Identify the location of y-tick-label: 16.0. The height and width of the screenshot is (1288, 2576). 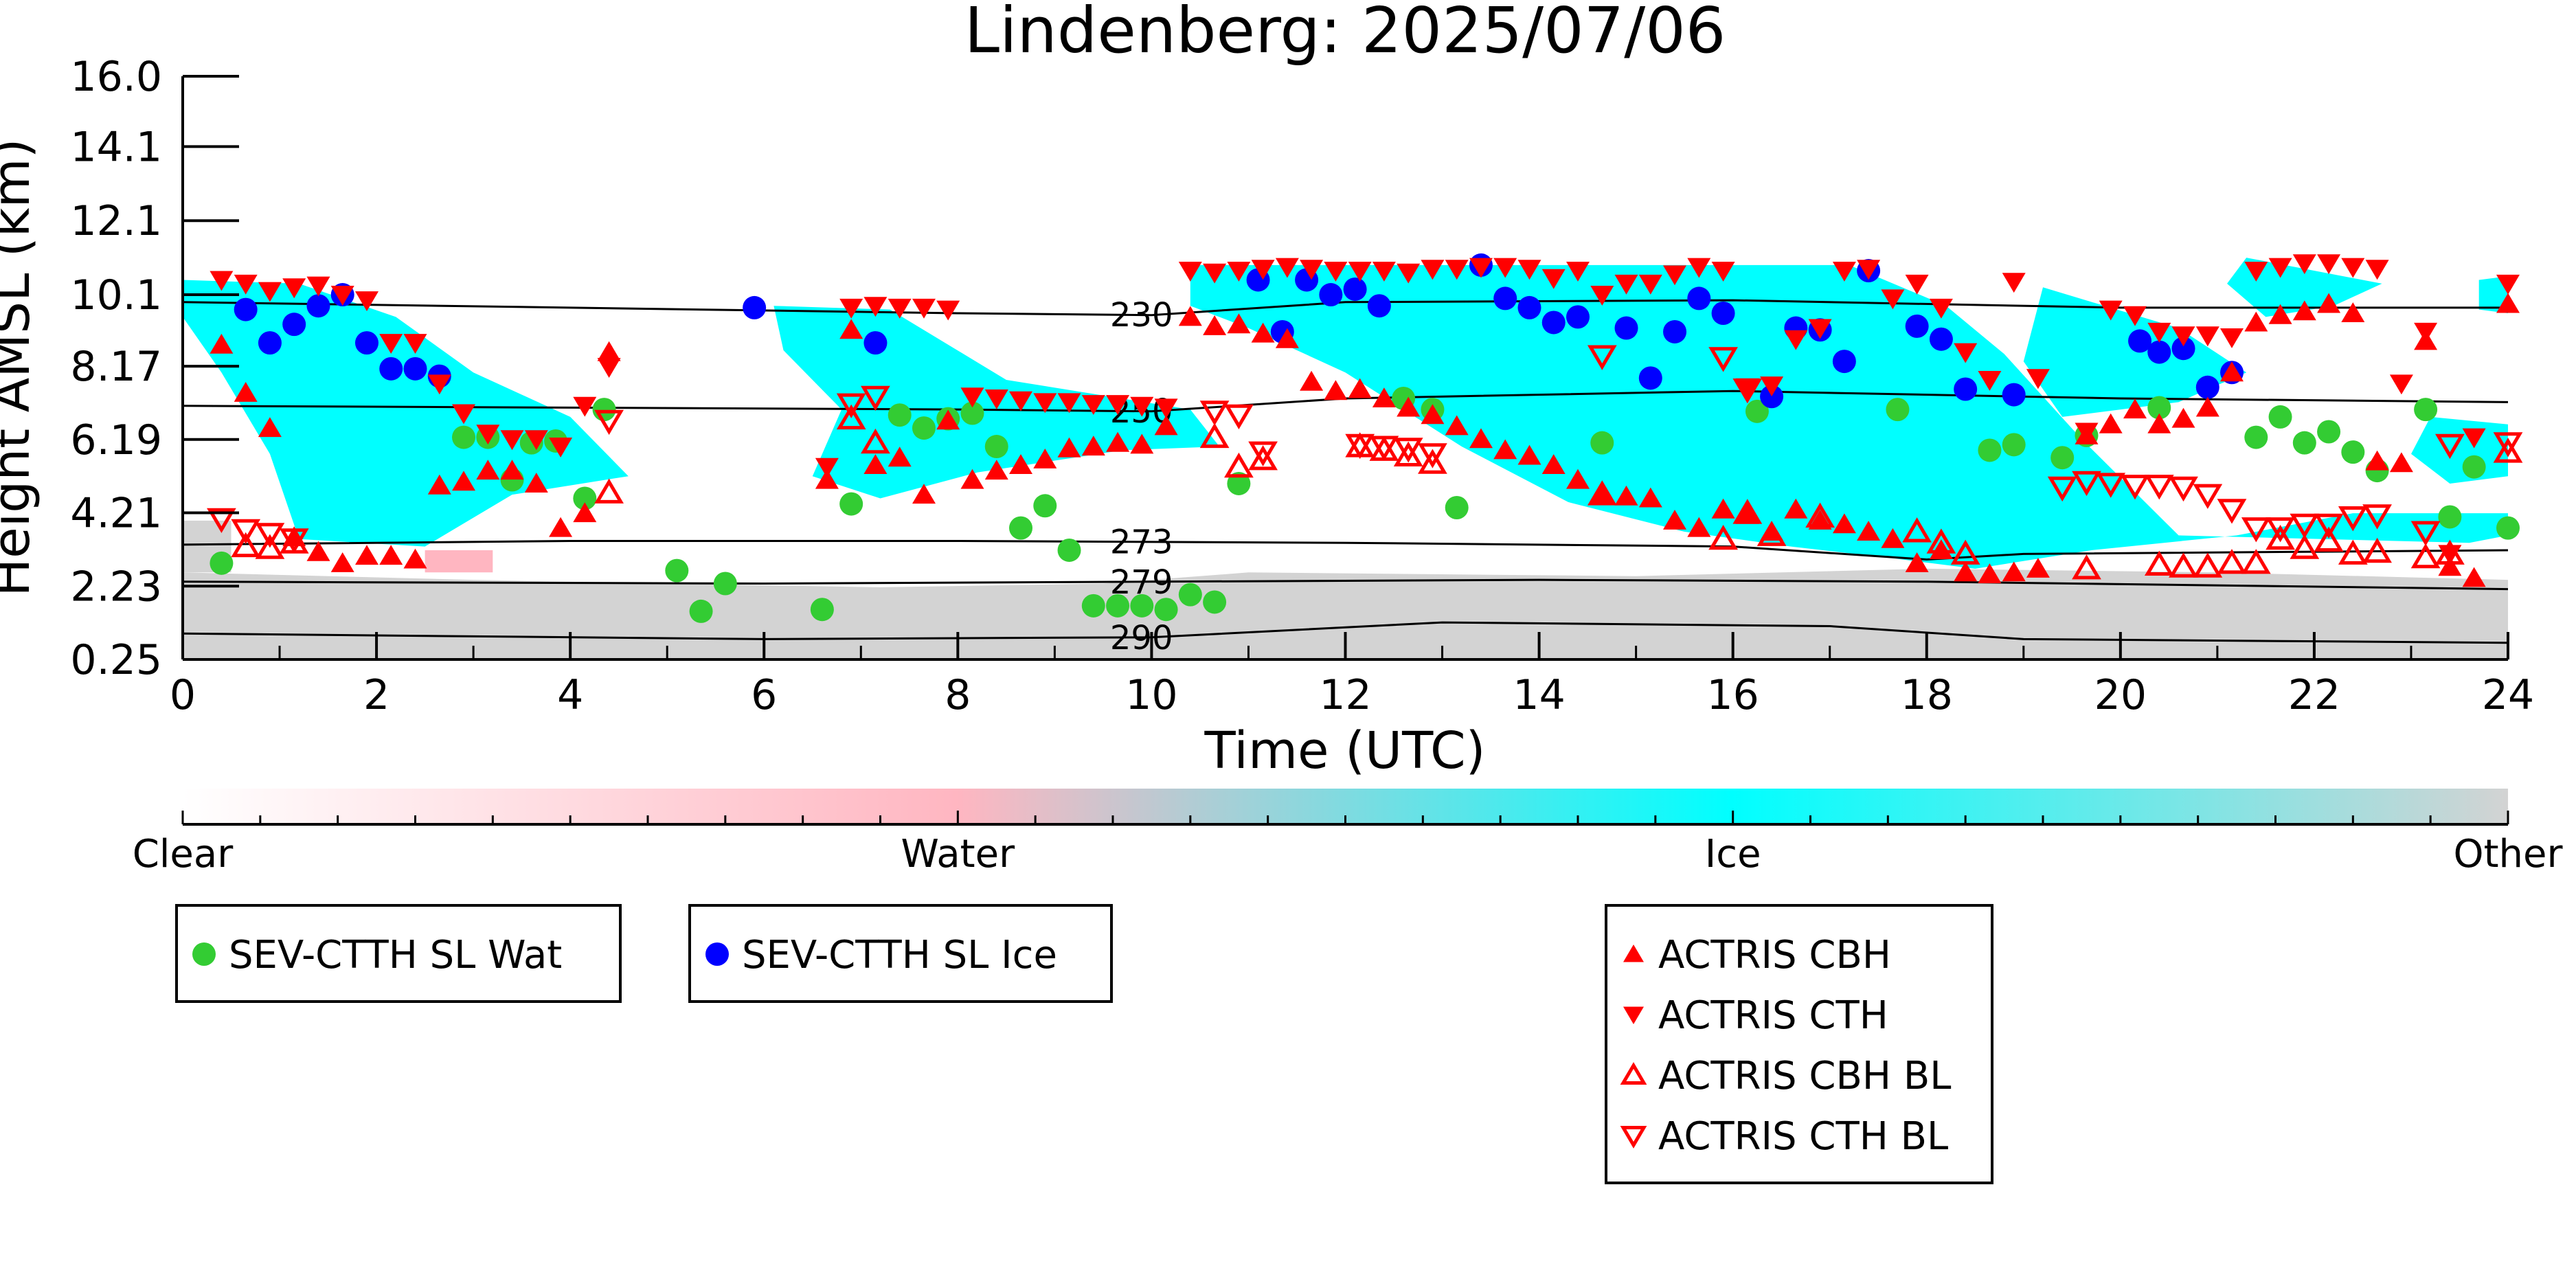
(116, 77).